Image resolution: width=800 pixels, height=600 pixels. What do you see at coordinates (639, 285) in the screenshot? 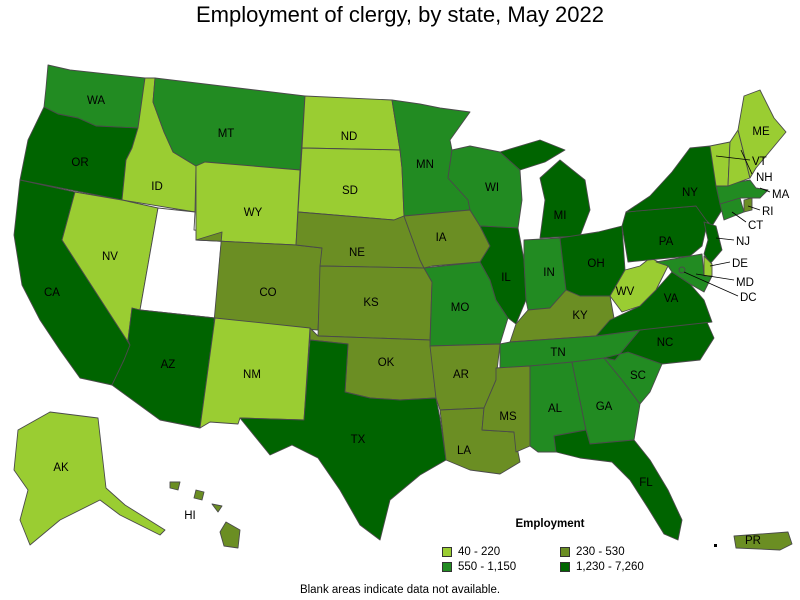
I see `state-wv` at bounding box center [639, 285].